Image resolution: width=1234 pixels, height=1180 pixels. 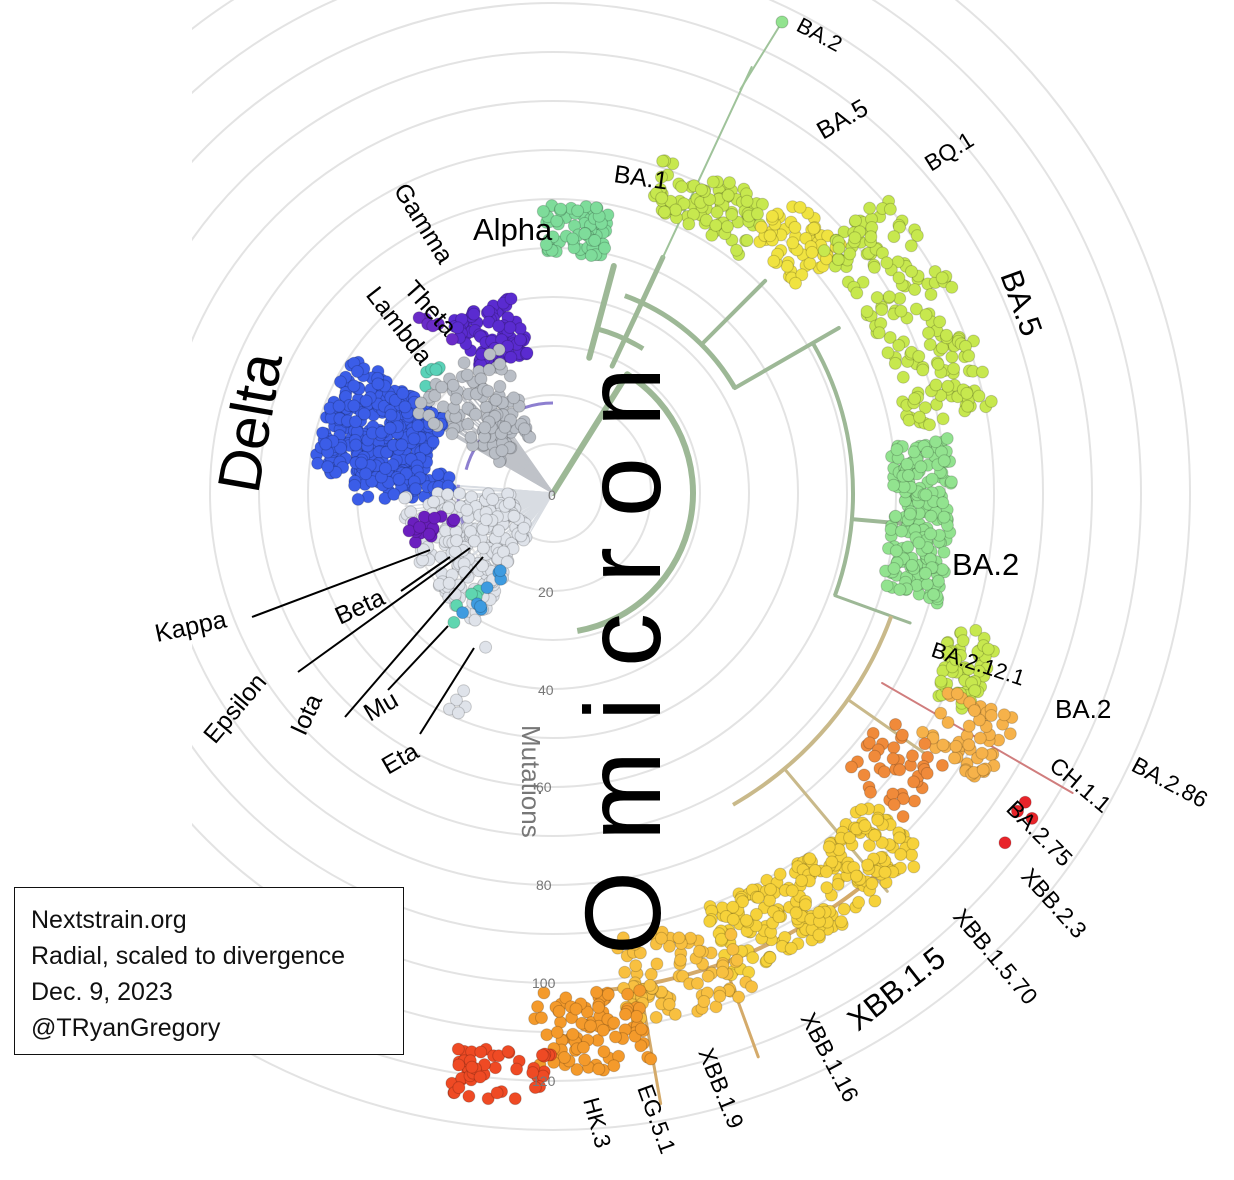 What do you see at coordinates (995, 957) in the screenshot?
I see `label-xbb1570: XBB.1.5.70` at bounding box center [995, 957].